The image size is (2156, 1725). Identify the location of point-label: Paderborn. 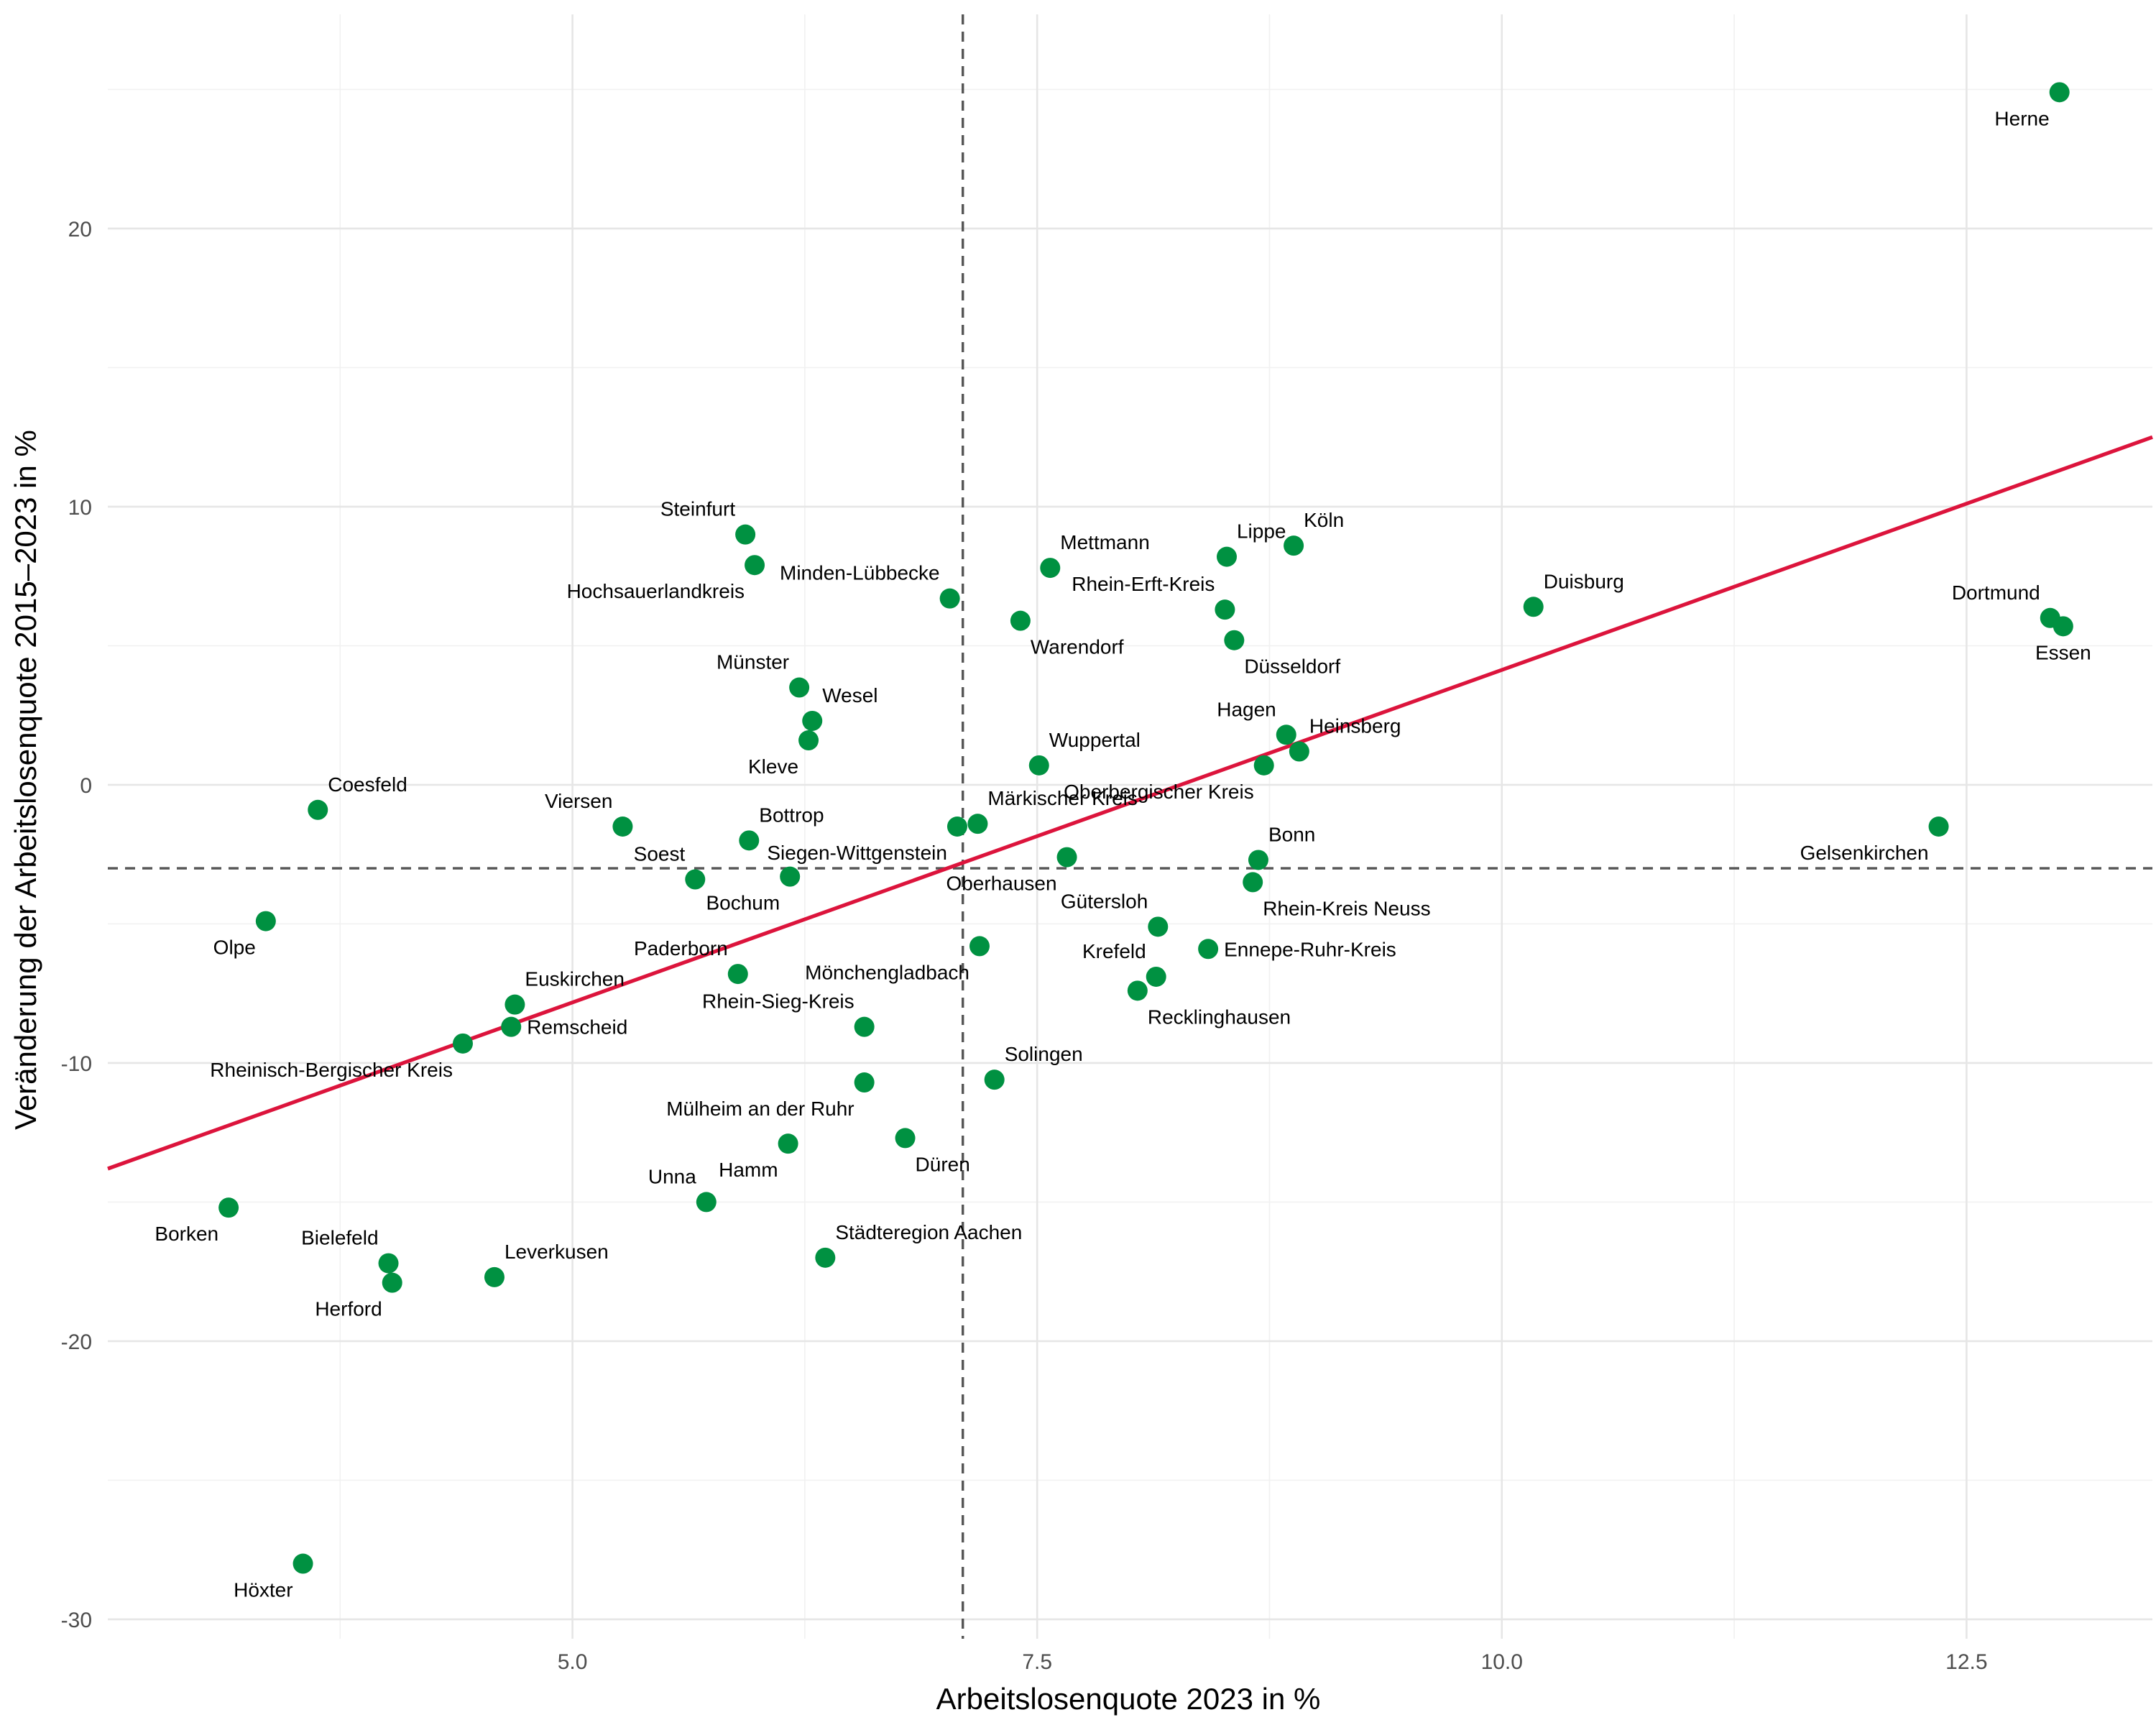
(681, 948).